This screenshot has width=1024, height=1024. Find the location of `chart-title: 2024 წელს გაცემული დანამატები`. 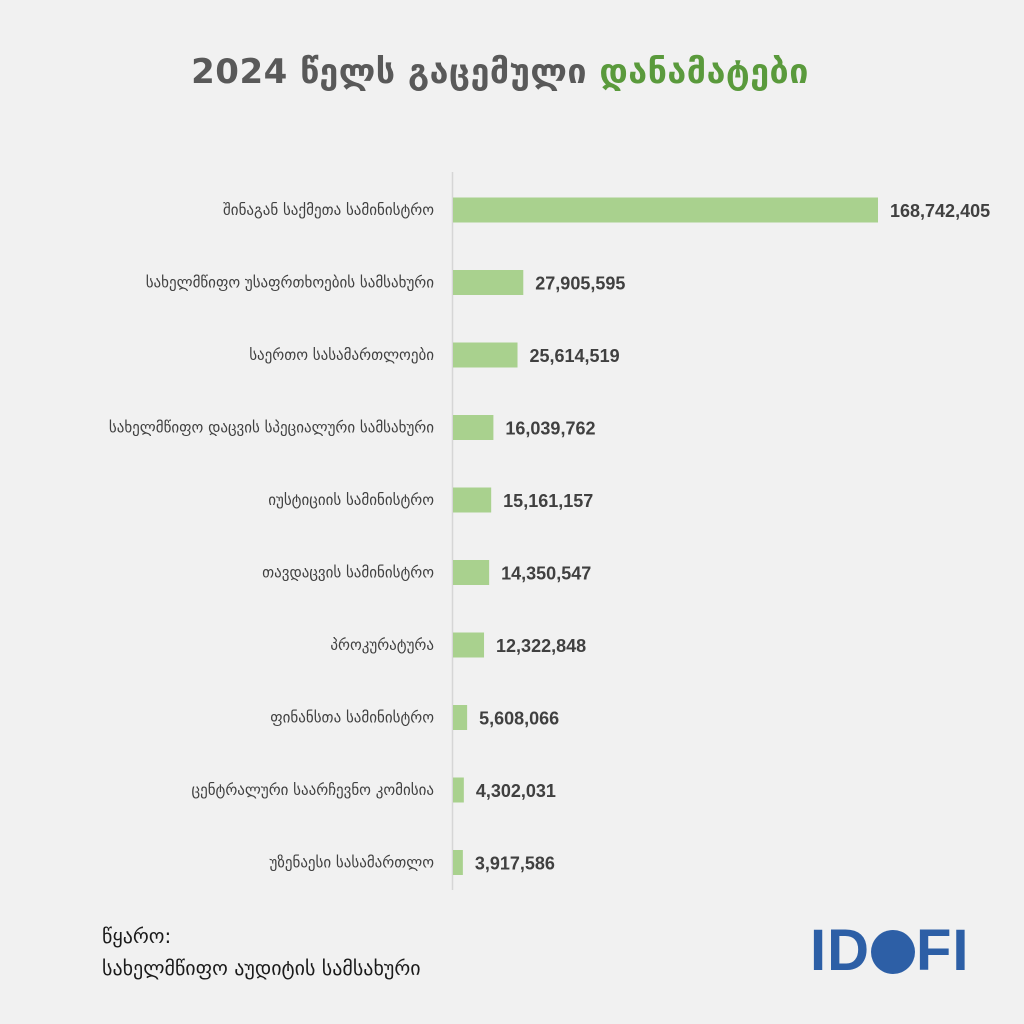

chart-title: 2024 წელს გაცემული დანამატები is located at coordinates (500, 72).